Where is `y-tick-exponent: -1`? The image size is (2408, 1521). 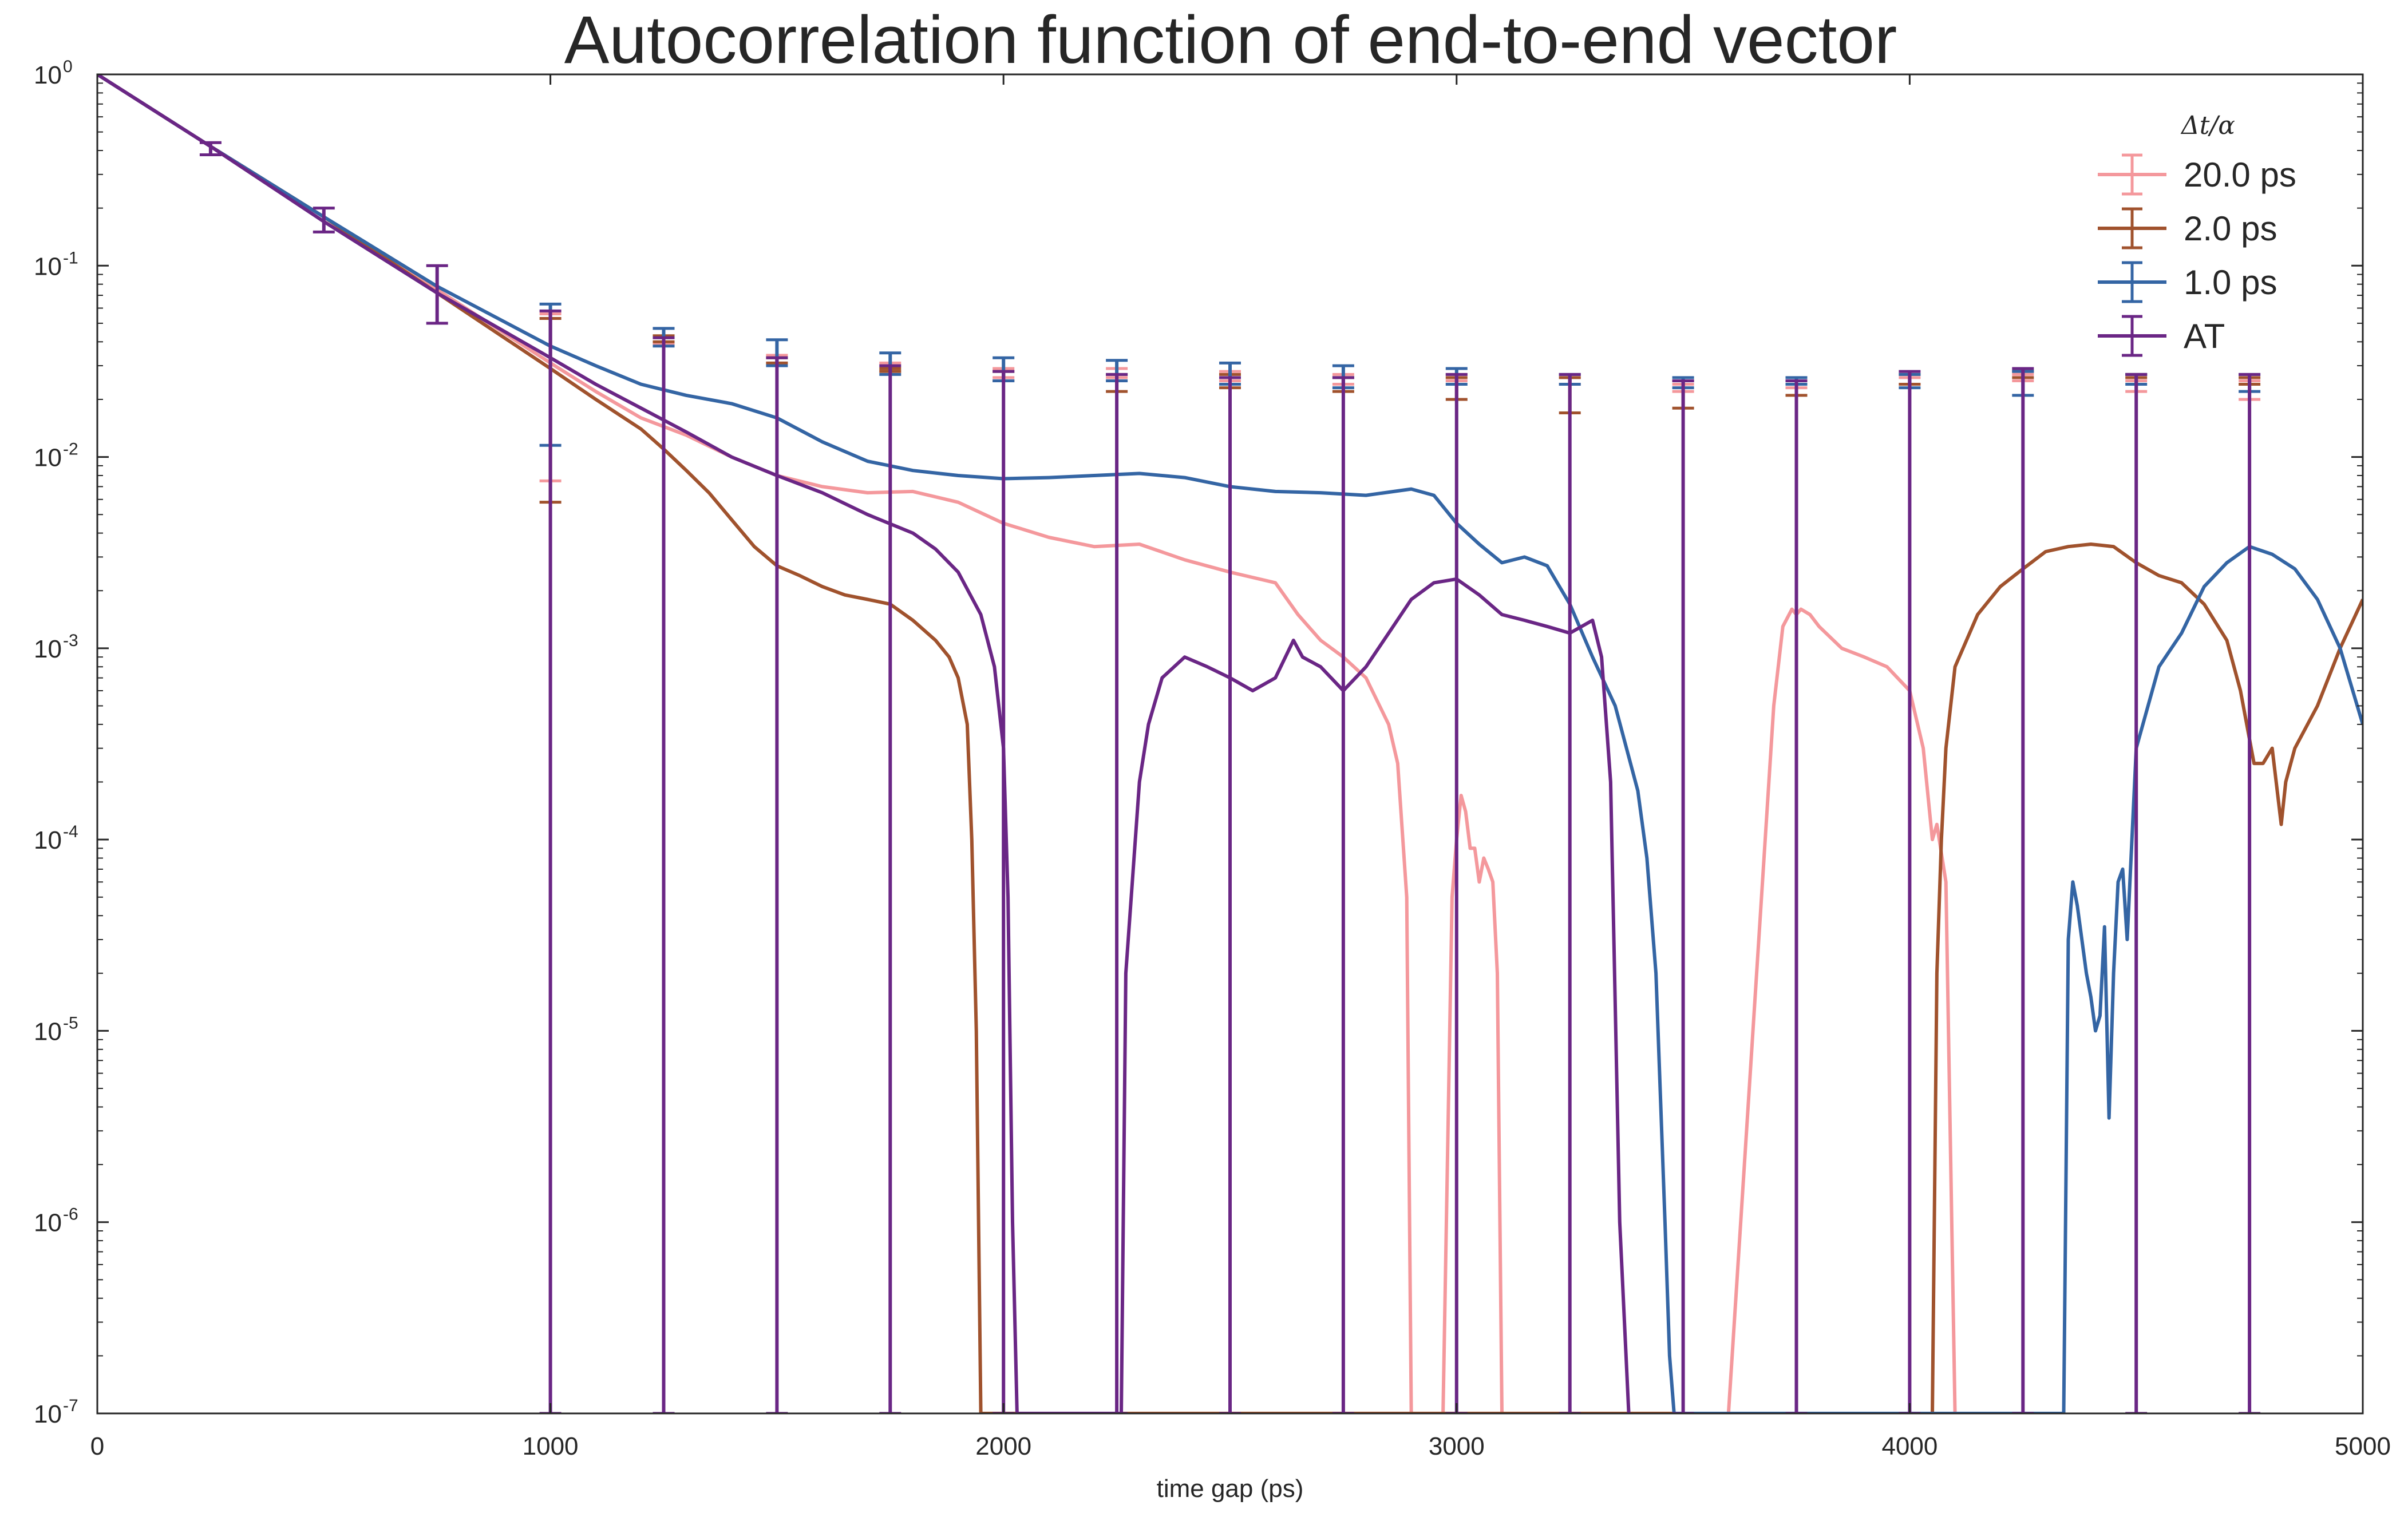
y-tick-exponent: -1 is located at coordinates (71, 257).